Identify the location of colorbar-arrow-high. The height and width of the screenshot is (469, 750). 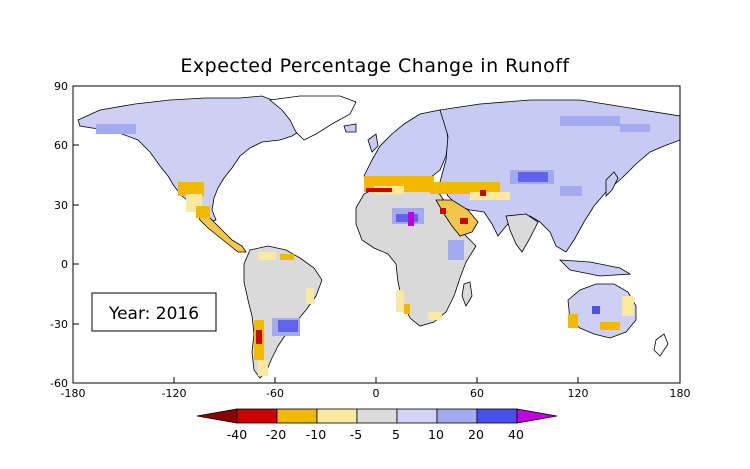
(537, 416).